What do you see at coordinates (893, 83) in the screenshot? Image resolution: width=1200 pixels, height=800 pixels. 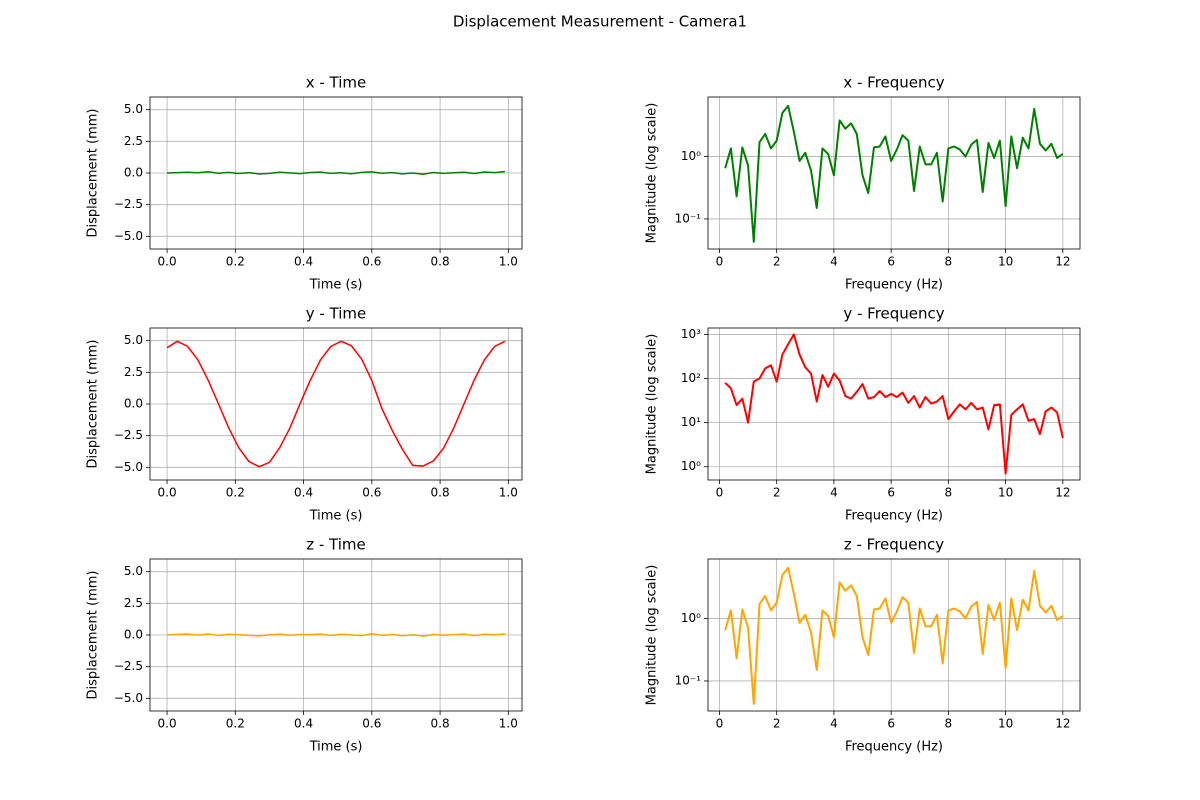 I see `subplot-title: x - Frequency` at bounding box center [893, 83].